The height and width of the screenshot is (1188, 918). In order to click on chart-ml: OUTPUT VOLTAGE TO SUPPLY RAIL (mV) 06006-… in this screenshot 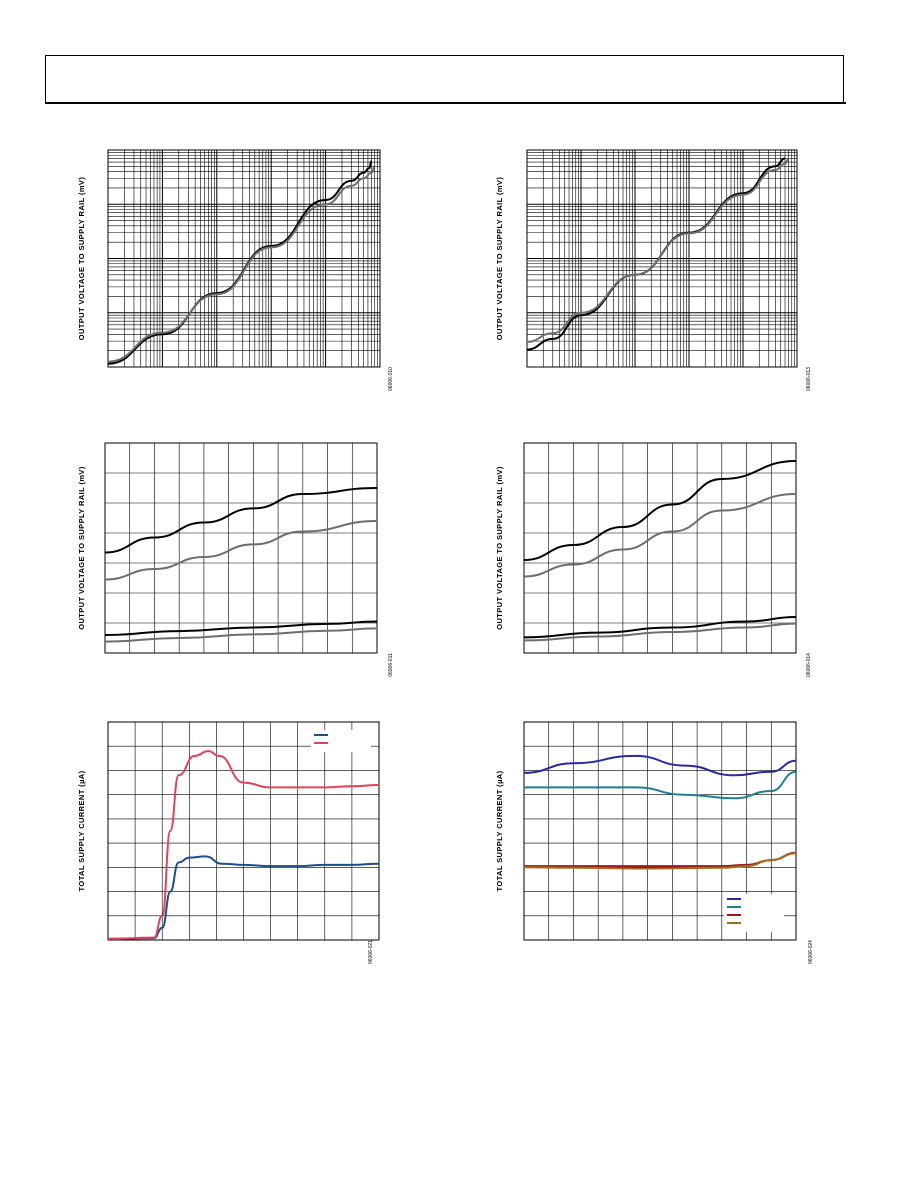, I will do `click(235, 559)`.